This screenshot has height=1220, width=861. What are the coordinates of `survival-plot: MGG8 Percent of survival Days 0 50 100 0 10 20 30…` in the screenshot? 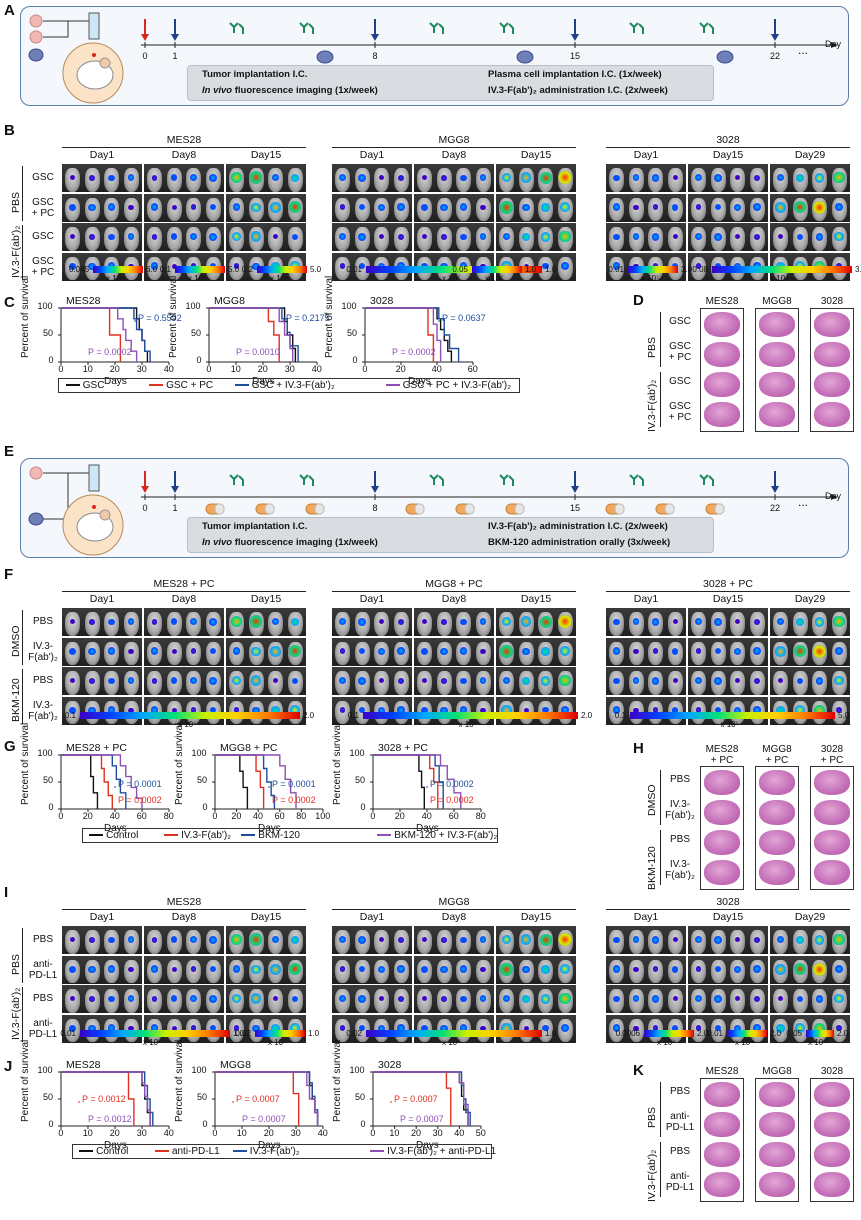 It's located at (248, 334).